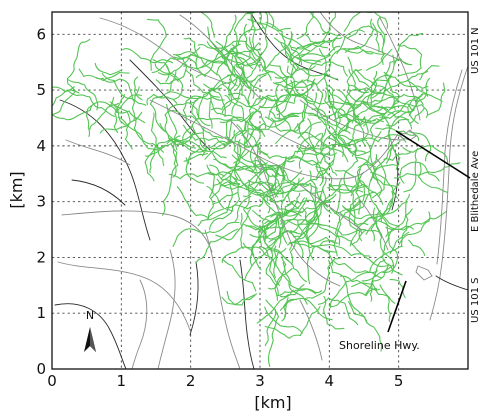 The image size is (479, 412). I want to click on x-tick-label: 3, so click(260, 381).